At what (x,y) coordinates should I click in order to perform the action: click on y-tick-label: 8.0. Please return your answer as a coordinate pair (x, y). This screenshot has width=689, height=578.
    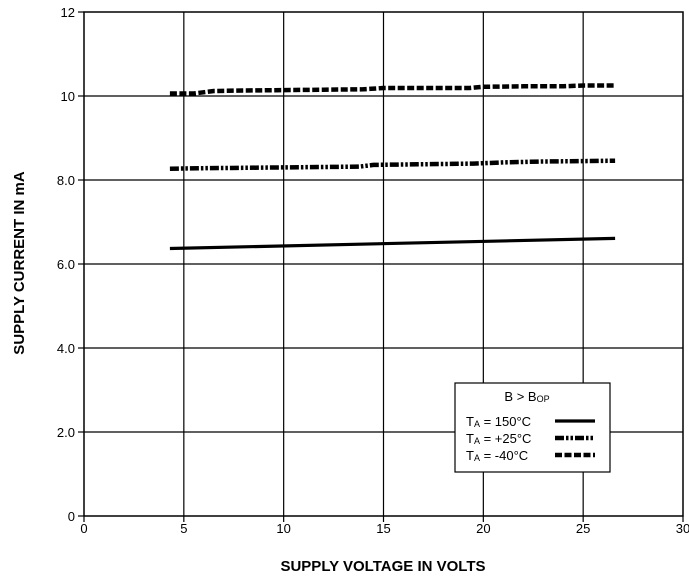
    Looking at the image, I should click on (66, 180).